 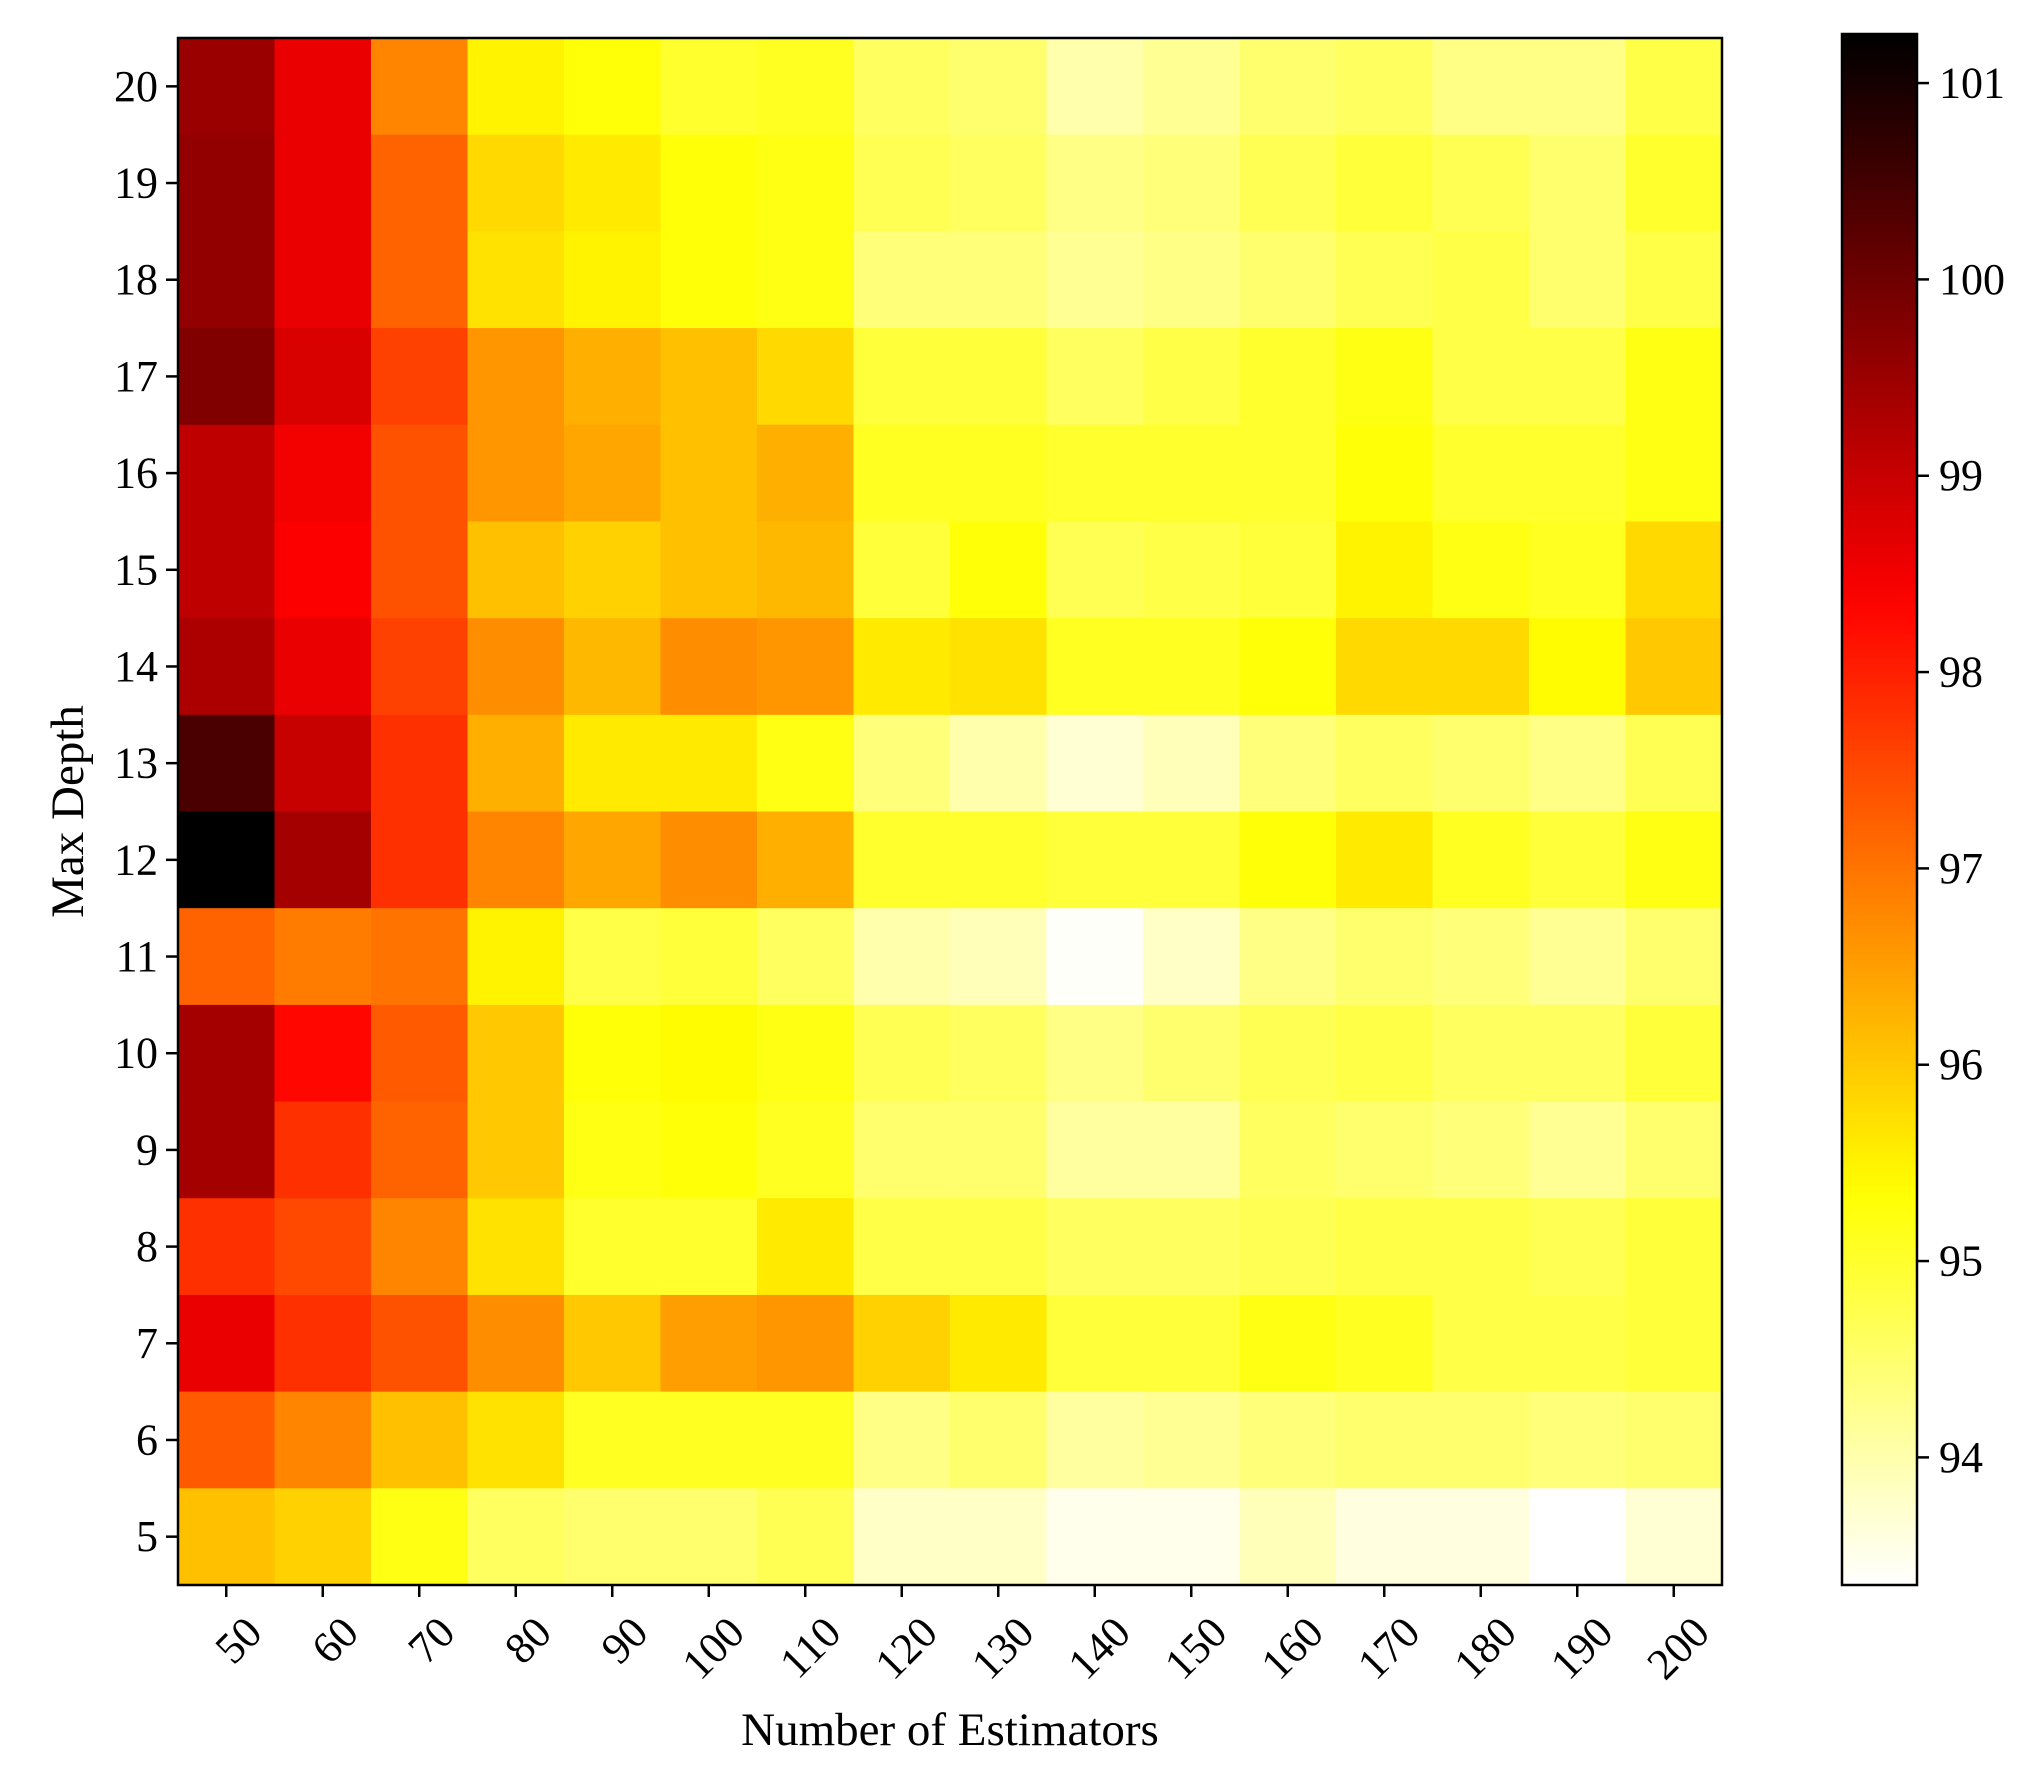 What do you see at coordinates (137, 956) in the screenshot?
I see `y-tick-label: 11` at bounding box center [137, 956].